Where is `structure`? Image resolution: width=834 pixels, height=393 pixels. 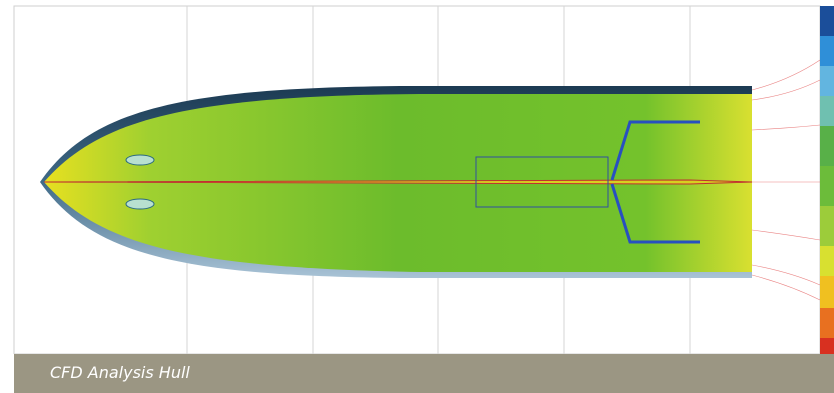 structure is located at coordinates (542, 182).